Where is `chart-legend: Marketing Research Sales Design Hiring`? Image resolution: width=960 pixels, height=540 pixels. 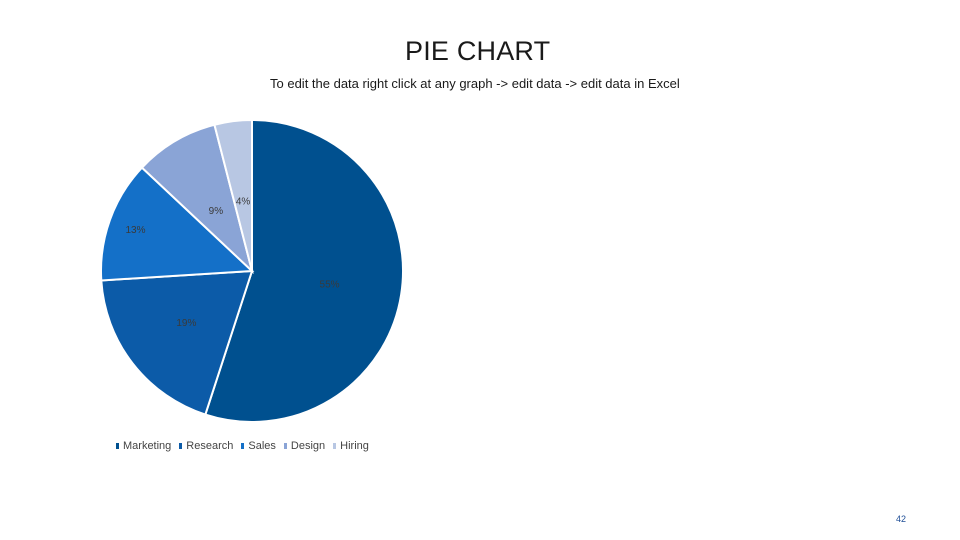
chart-legend: Marketing Research Sales Design Hiring is located at coordinates (242, 446).